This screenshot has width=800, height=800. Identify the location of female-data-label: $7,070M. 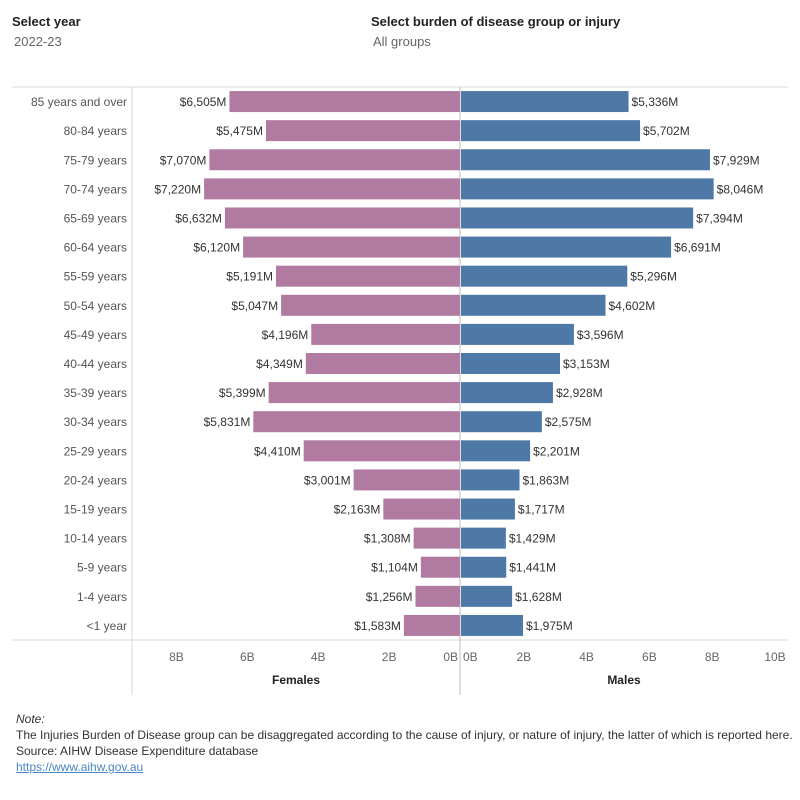
(183, 160).